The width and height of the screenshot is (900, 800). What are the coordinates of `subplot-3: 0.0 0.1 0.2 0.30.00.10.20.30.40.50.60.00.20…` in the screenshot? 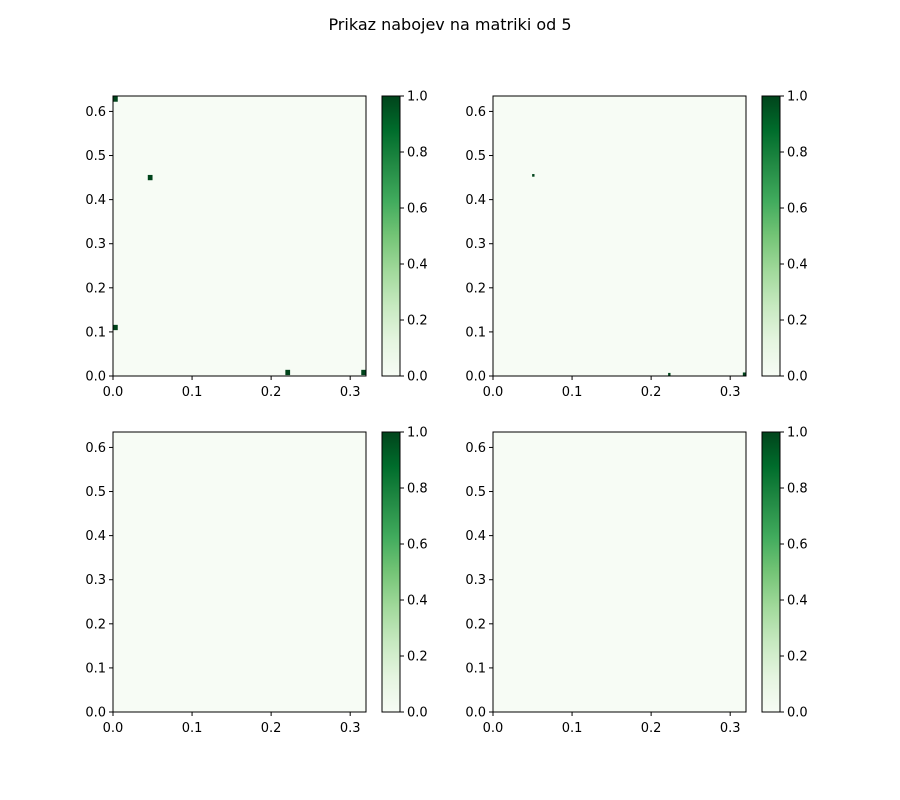 It's located at (256, 581).